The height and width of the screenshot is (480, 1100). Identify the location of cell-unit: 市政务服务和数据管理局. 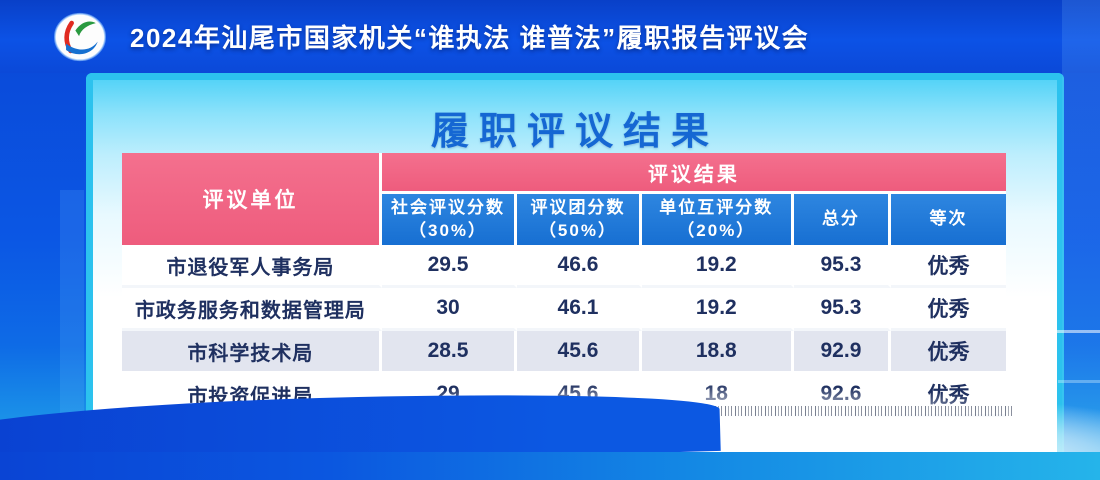
(252, 309).